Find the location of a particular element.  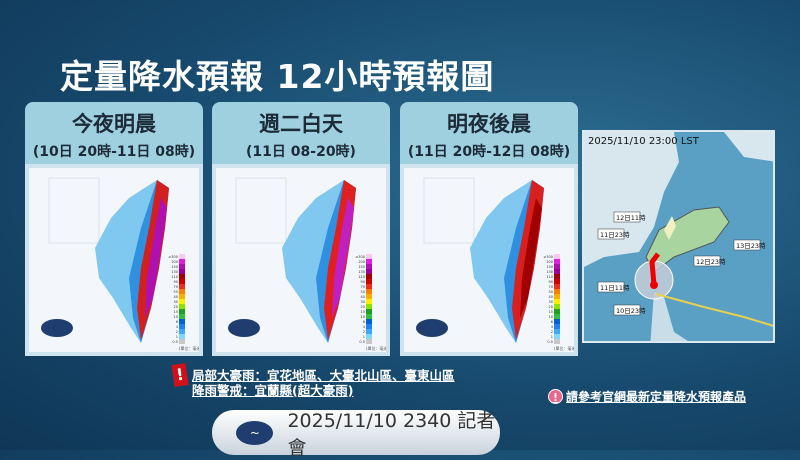

legend-value: 15 is located at coordinates (363, 312).